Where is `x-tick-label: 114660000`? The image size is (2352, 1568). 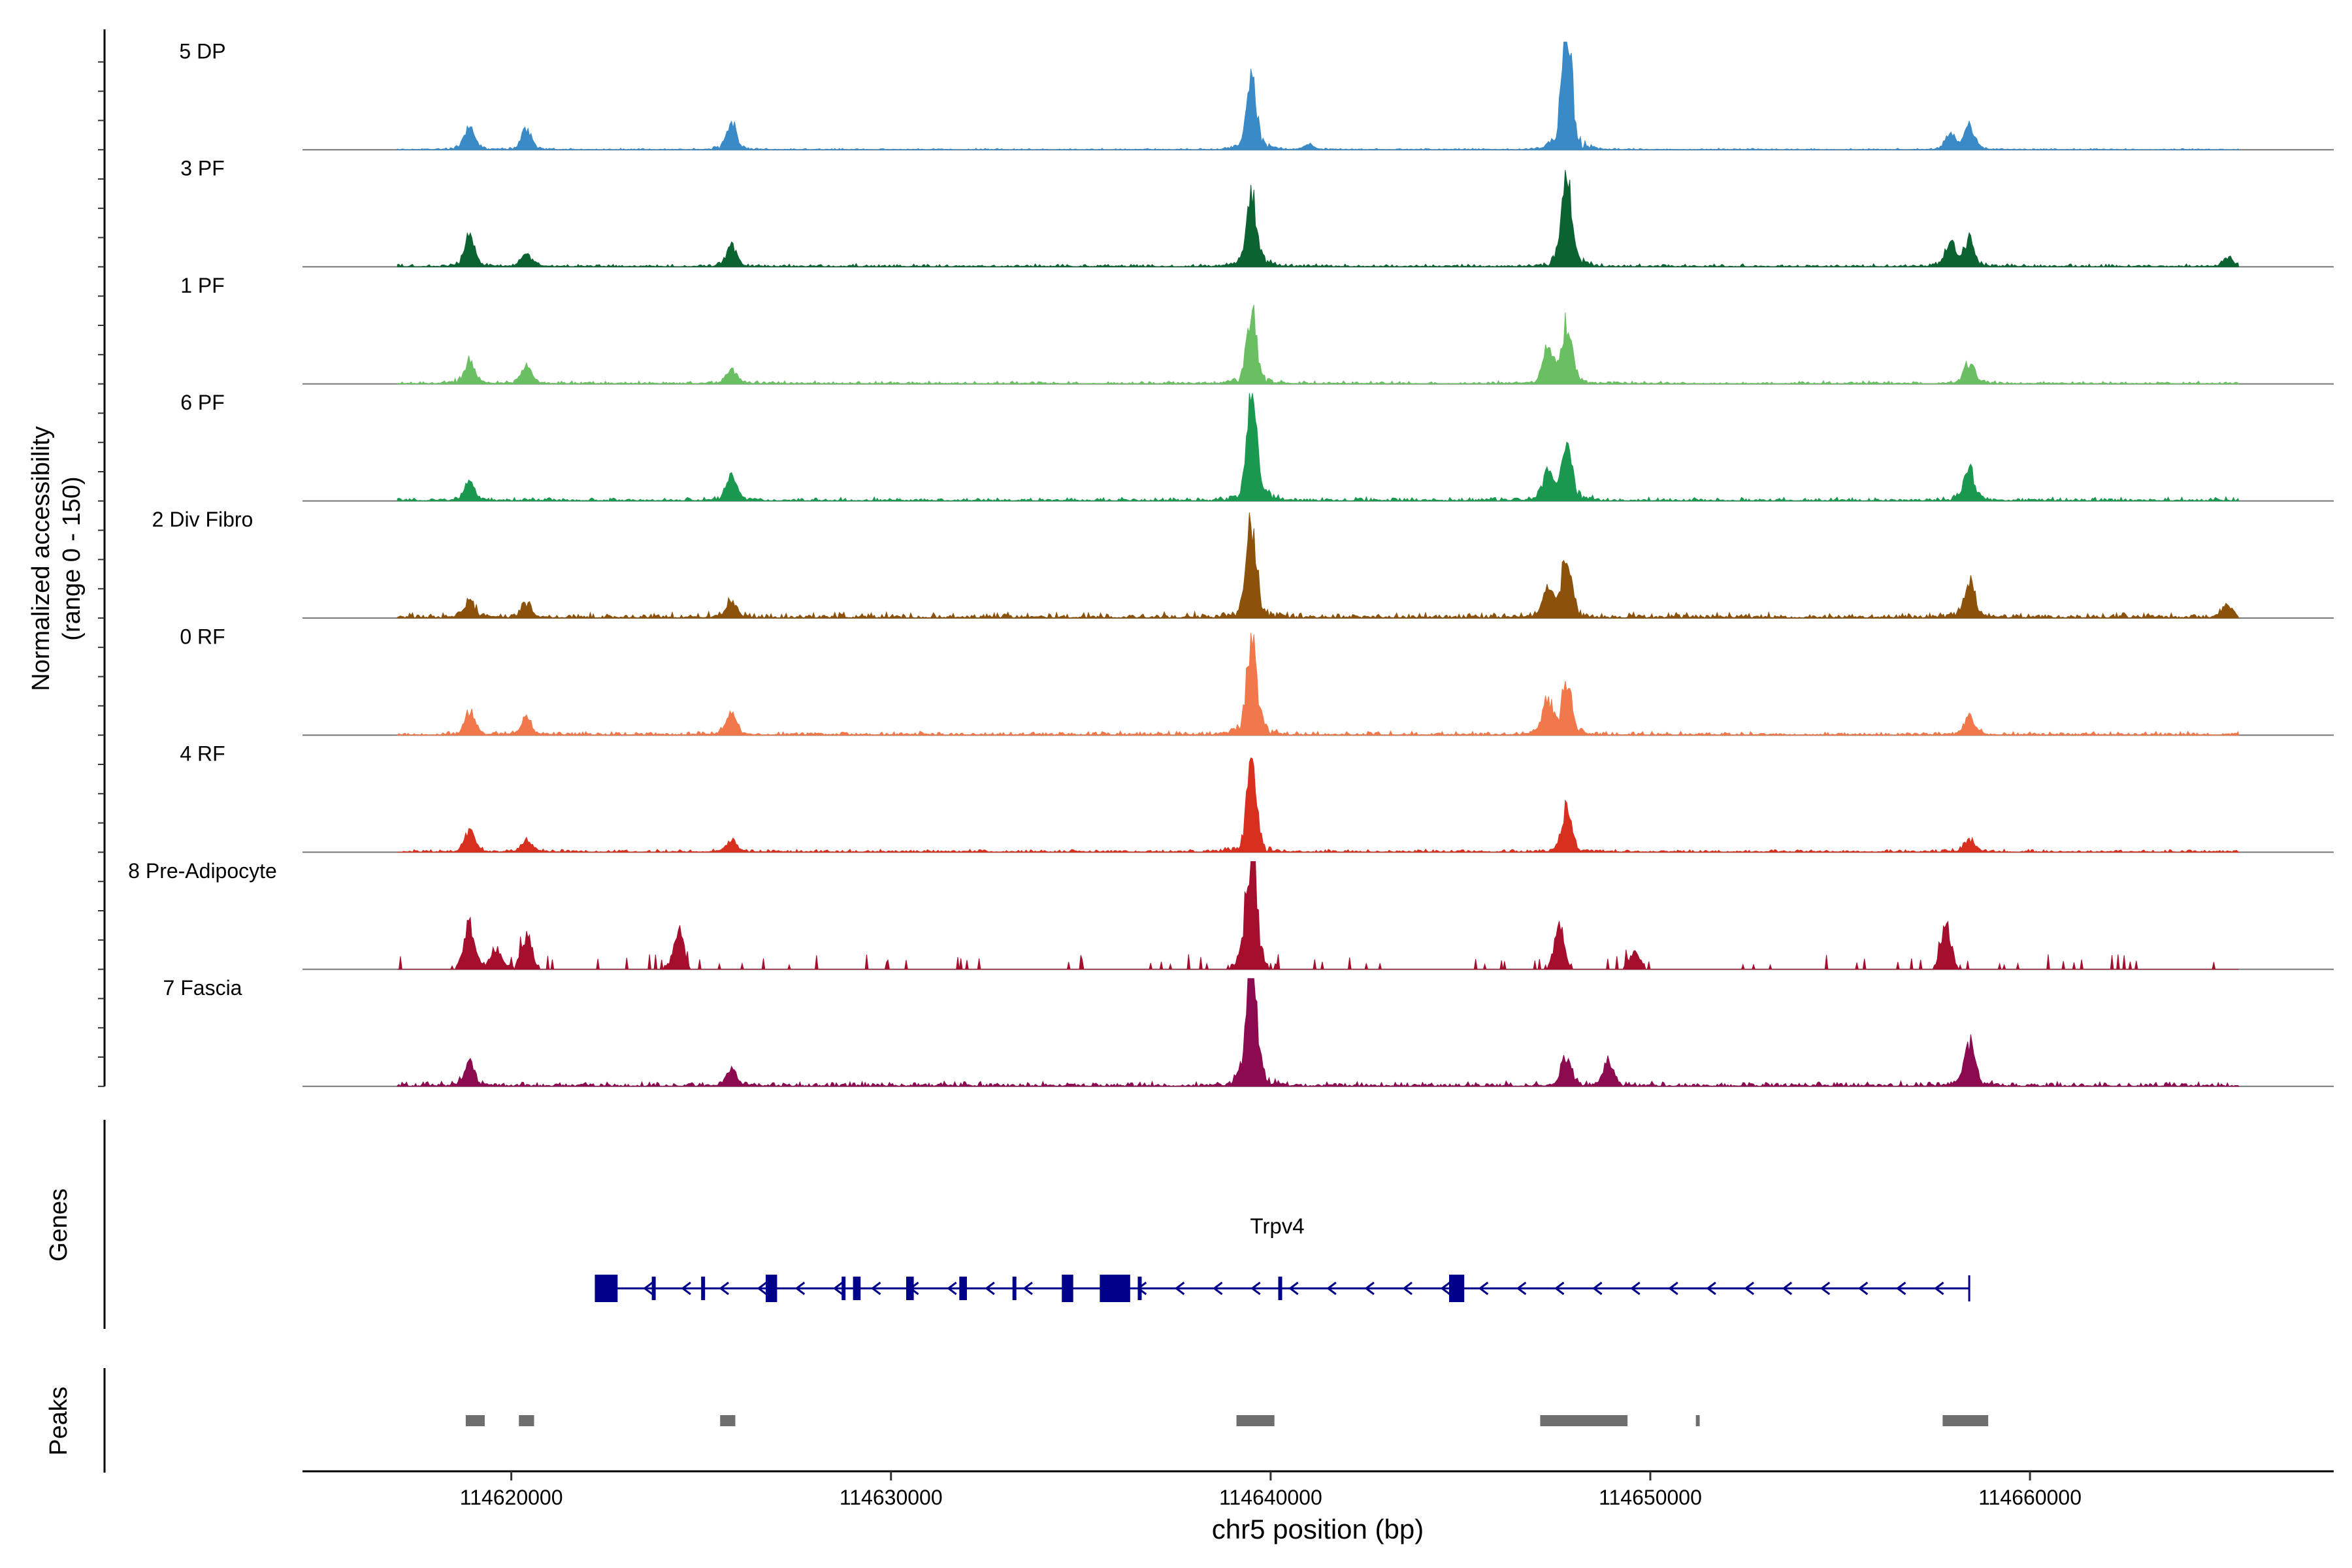 x-tick-label: 114660000 is located at coordinates (2030, 1497).